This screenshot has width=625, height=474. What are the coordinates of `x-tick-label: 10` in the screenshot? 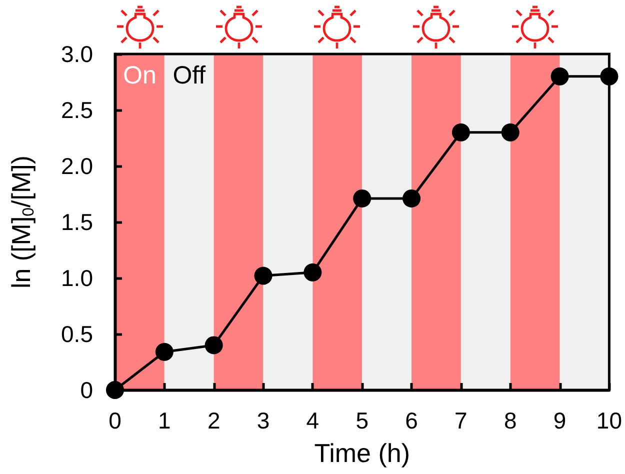 It's located at (609, 421).